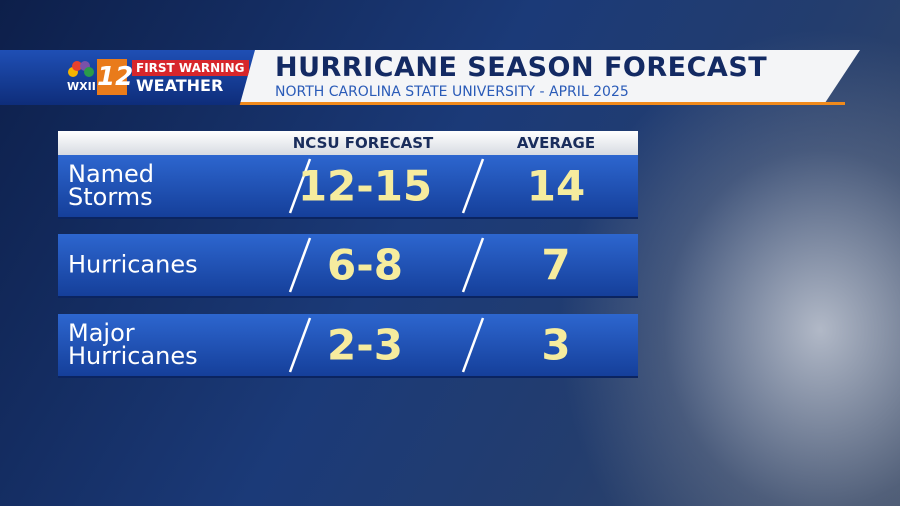  I want to click on forecast-value: 12-15, so click(365, 186).